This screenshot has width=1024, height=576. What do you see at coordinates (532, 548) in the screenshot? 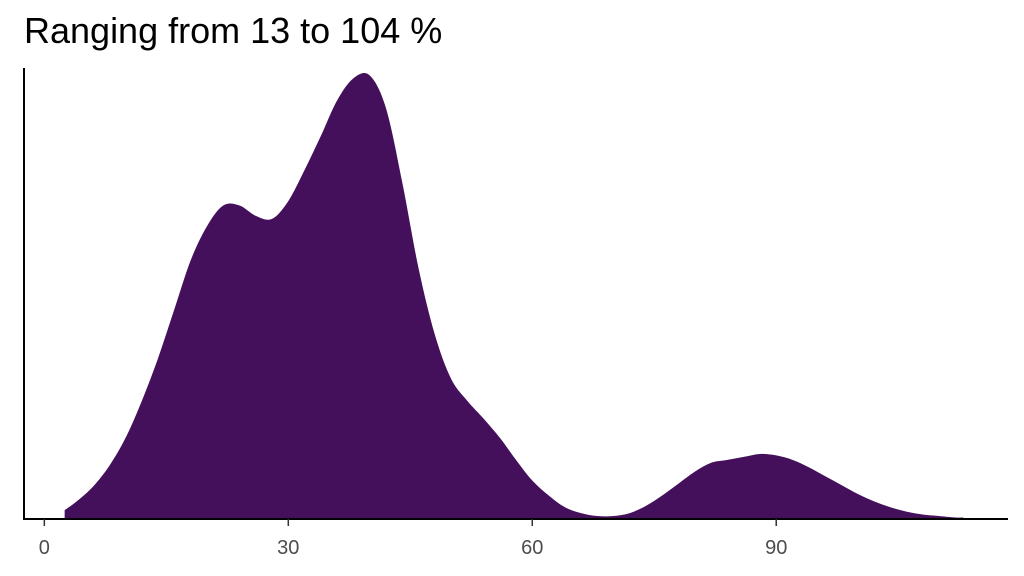
I see `x-tick-label: 60` at bounding box center [532, 548].